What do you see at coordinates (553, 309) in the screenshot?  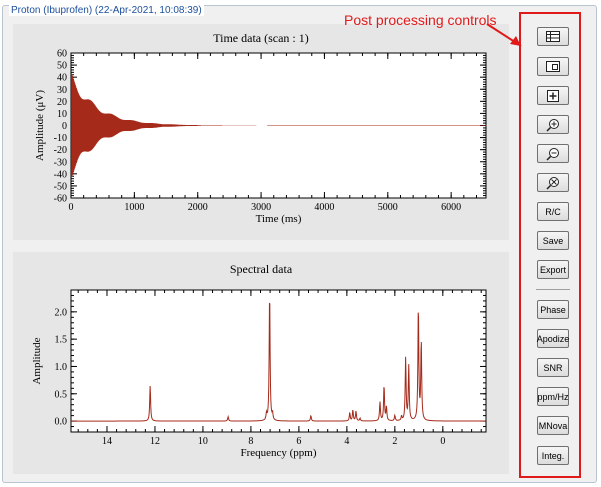 I see `phase-button: Phase` at bounding box center [553, 309].